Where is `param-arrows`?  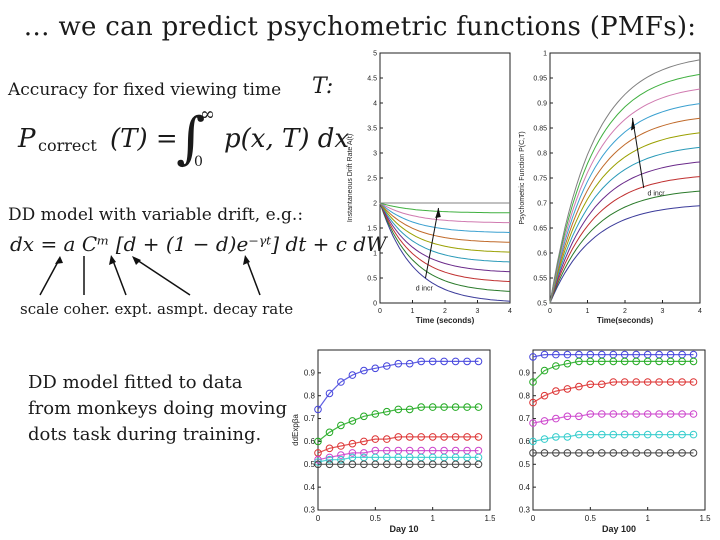
param-arrows is located at coordinates (150, 275).